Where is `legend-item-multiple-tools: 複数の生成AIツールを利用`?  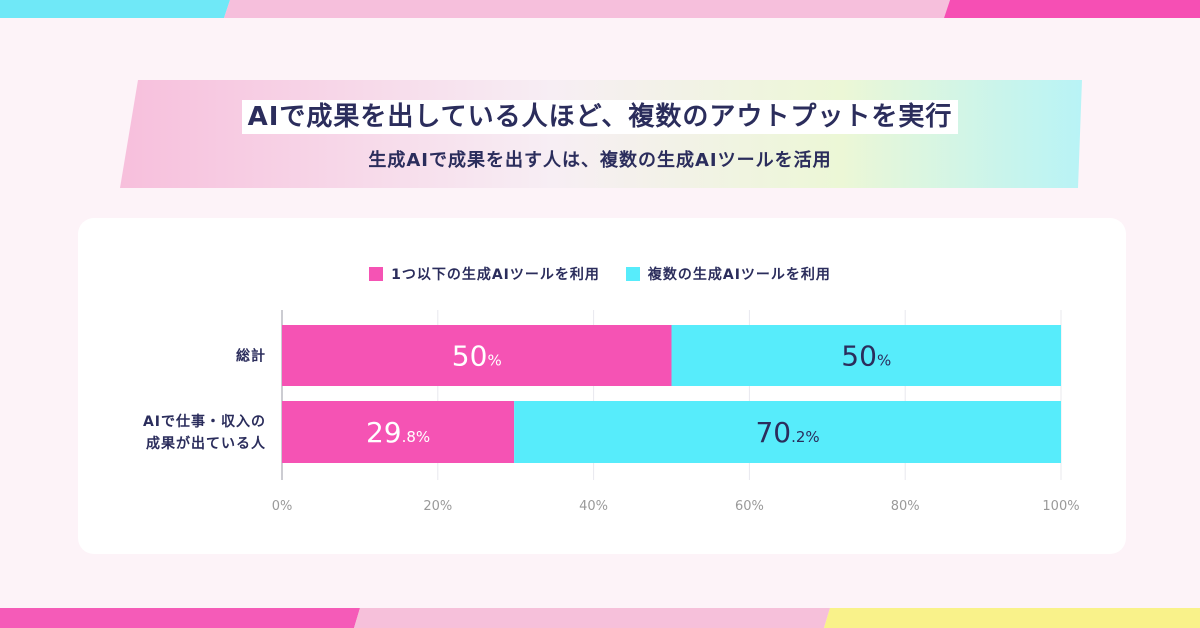
legend-item-multiple-tools: 複数の生成AIツールを利用 is located at coordinates (728, 274).